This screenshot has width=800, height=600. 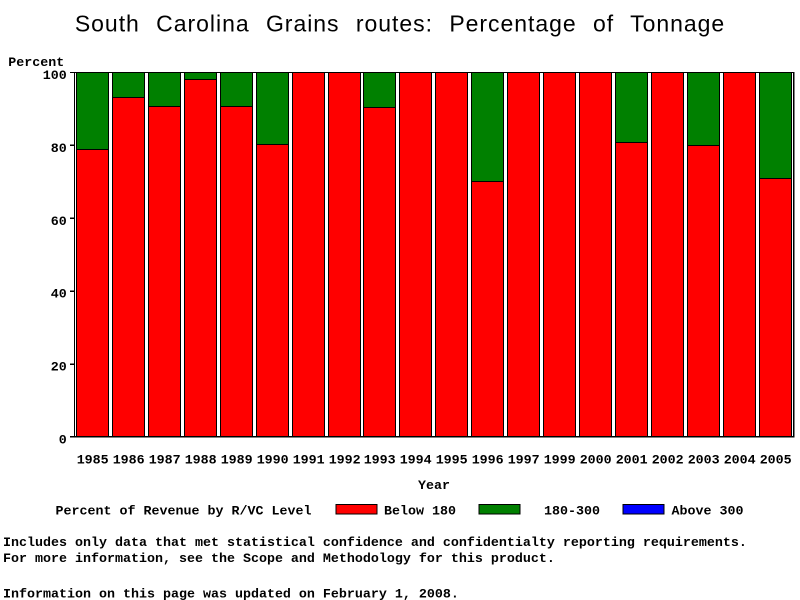 What do you see at coordinates (560, 460) in the screenshot?
I see `svg-text: 1999` at bounding box center [560, 460].